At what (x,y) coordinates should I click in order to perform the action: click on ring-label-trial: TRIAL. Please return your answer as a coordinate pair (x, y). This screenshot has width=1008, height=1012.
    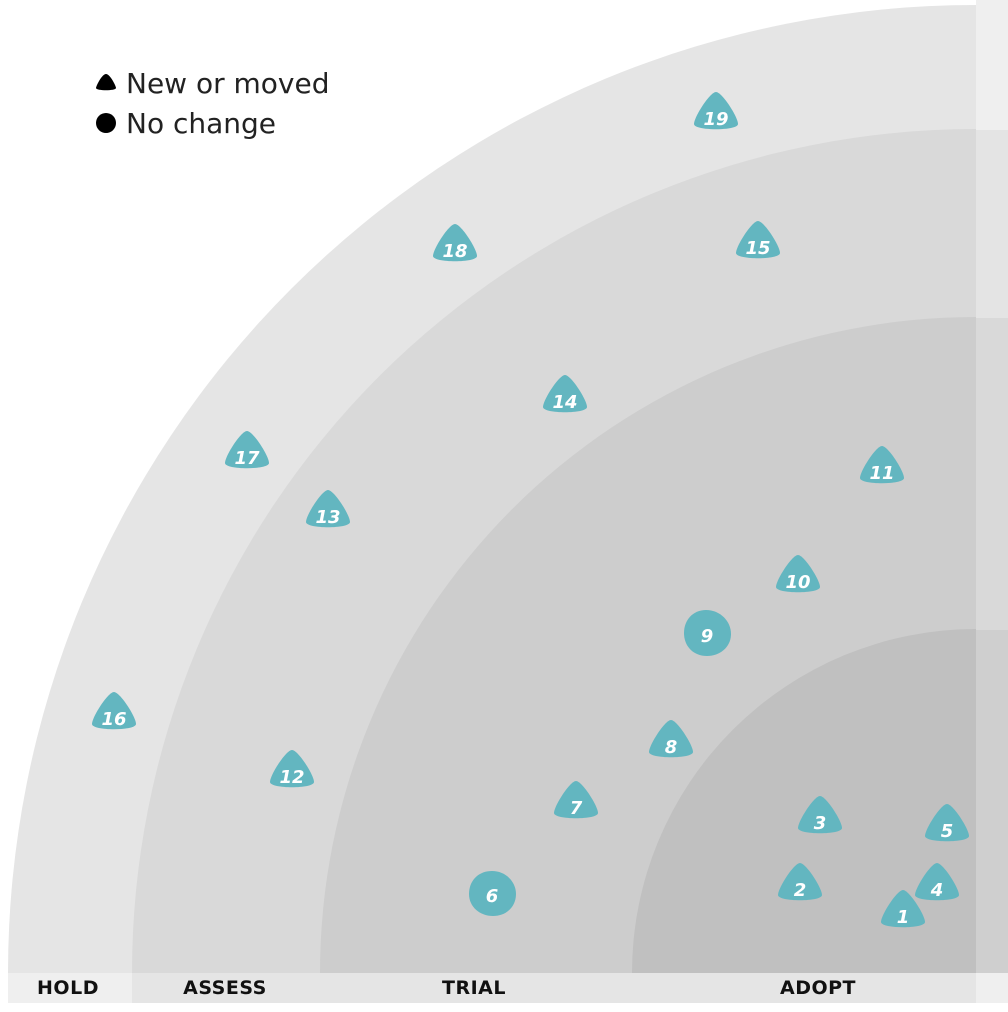
    Looking at the image, I should click on (474, 988).